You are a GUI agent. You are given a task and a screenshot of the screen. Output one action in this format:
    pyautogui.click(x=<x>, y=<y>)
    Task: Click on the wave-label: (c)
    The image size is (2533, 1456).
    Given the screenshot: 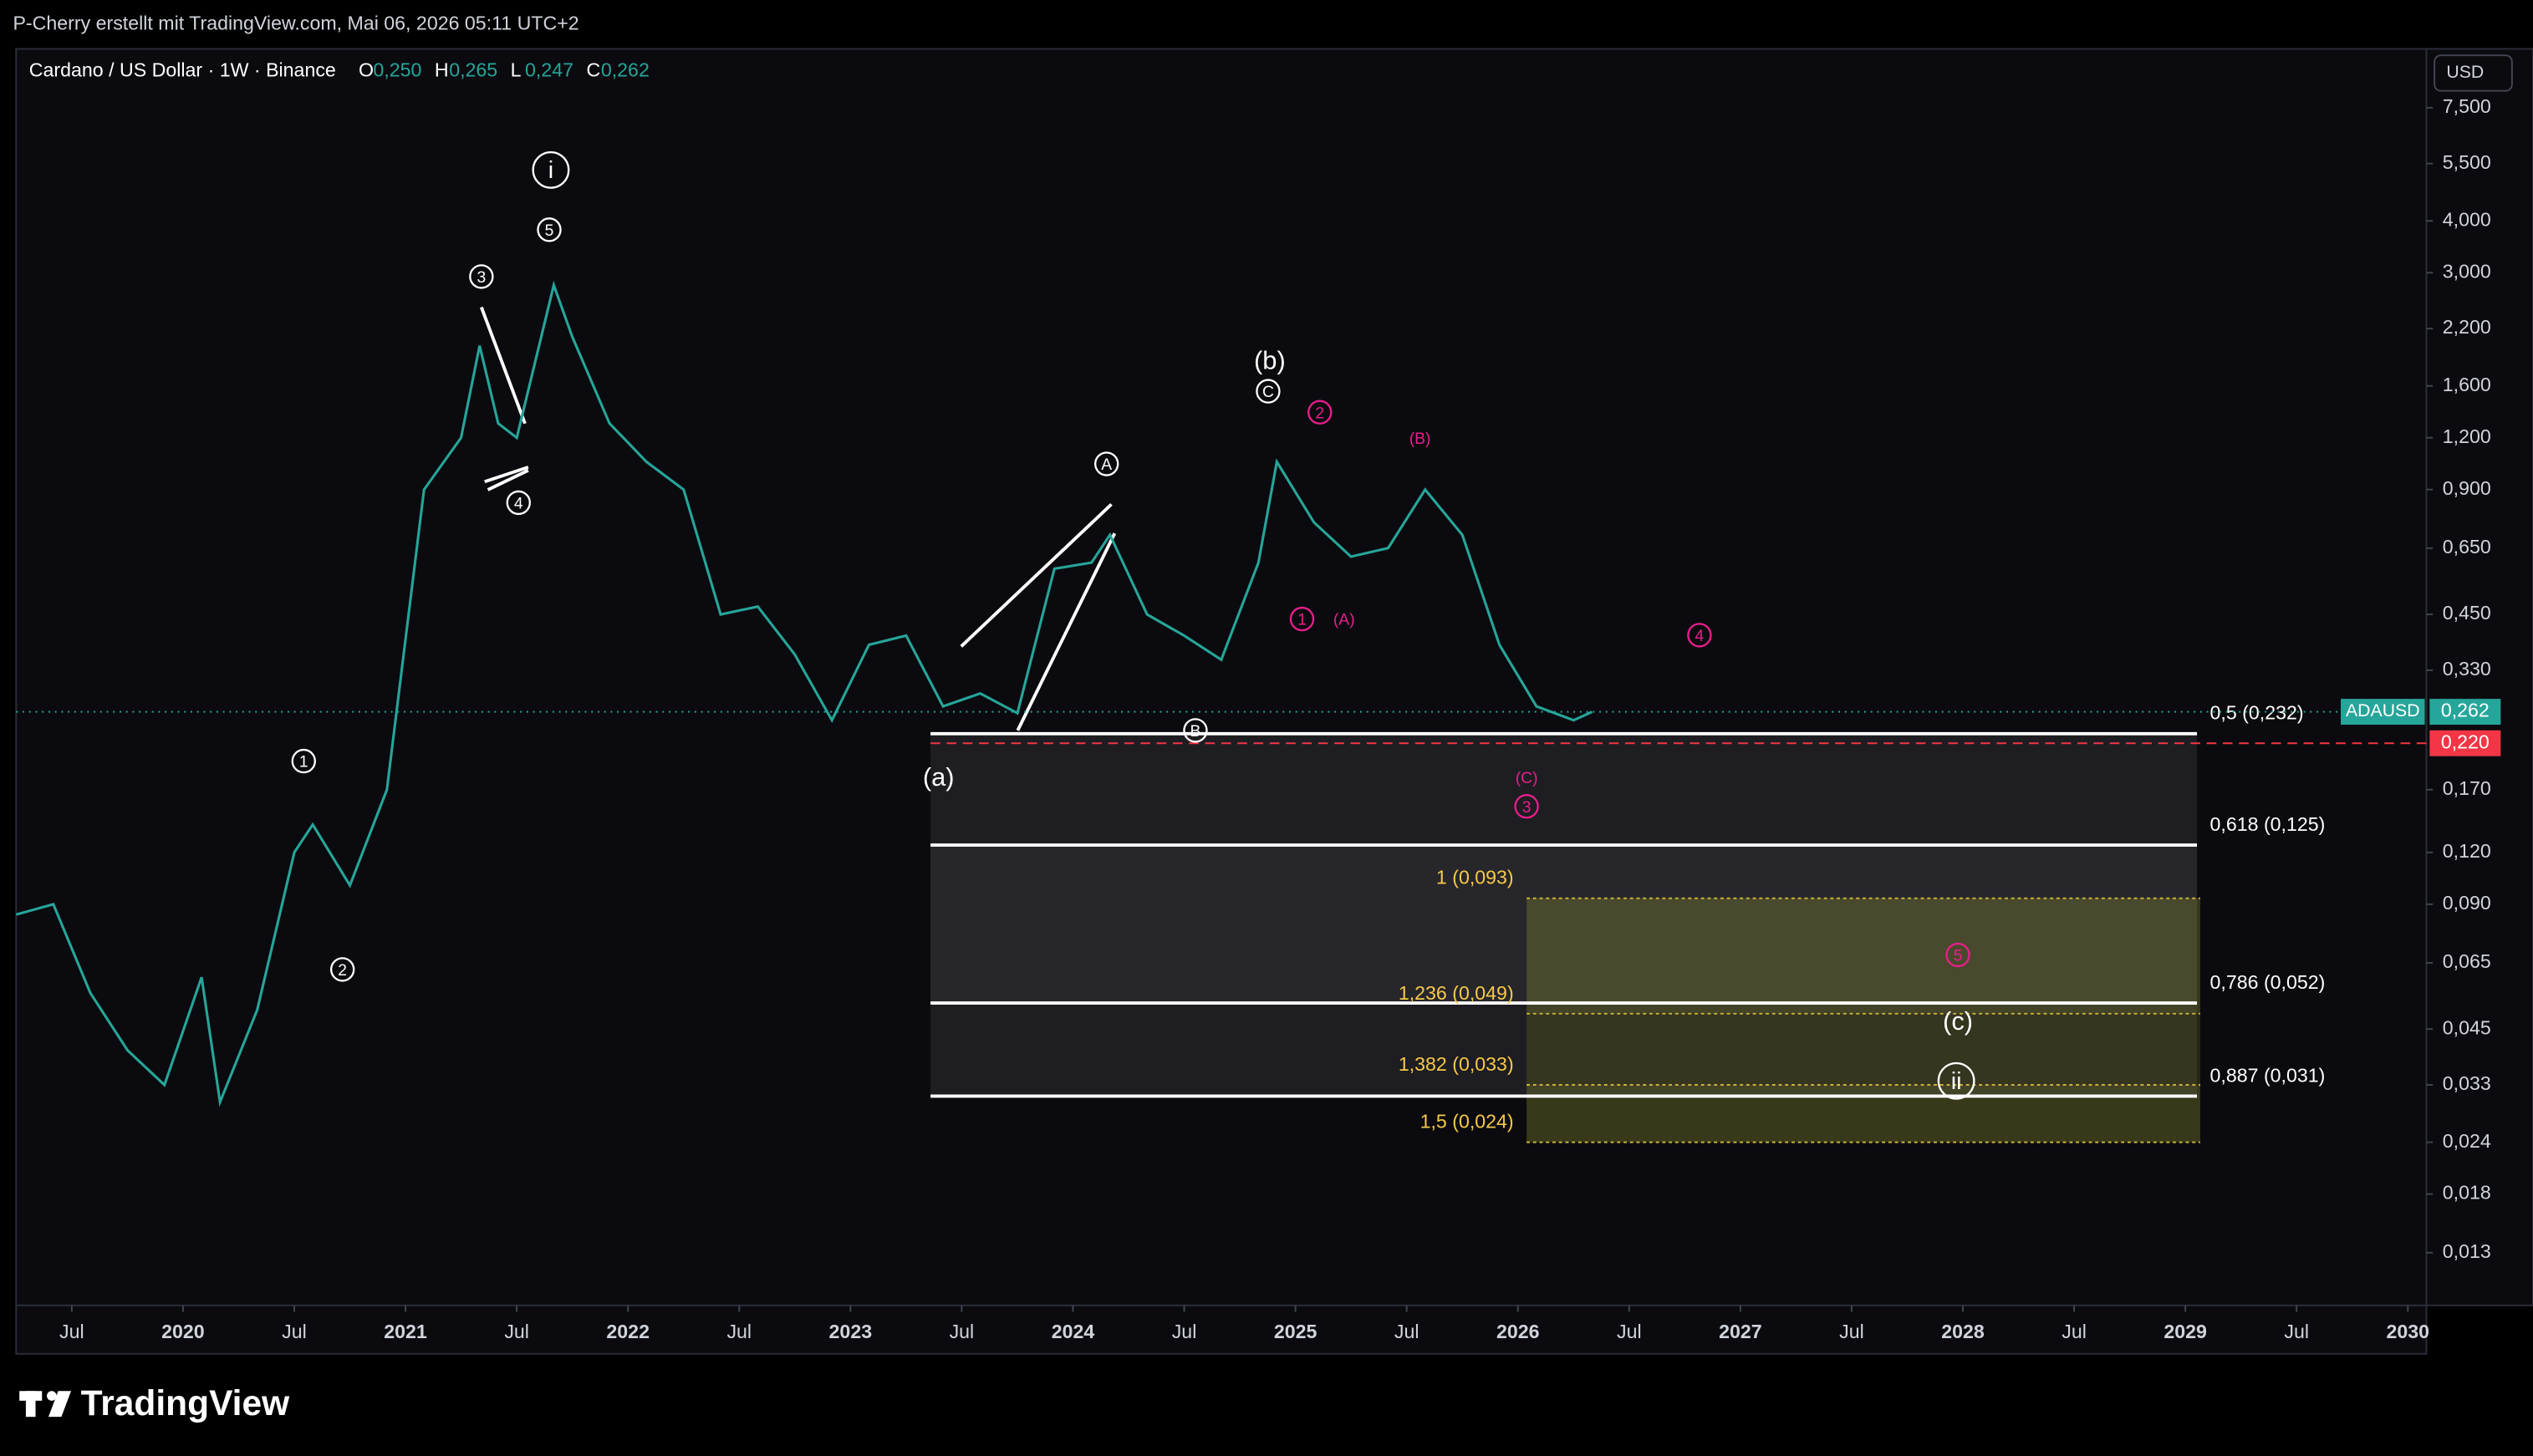 What is the action you would take?
    pyautogui.click(x=1958, y=1021)
    